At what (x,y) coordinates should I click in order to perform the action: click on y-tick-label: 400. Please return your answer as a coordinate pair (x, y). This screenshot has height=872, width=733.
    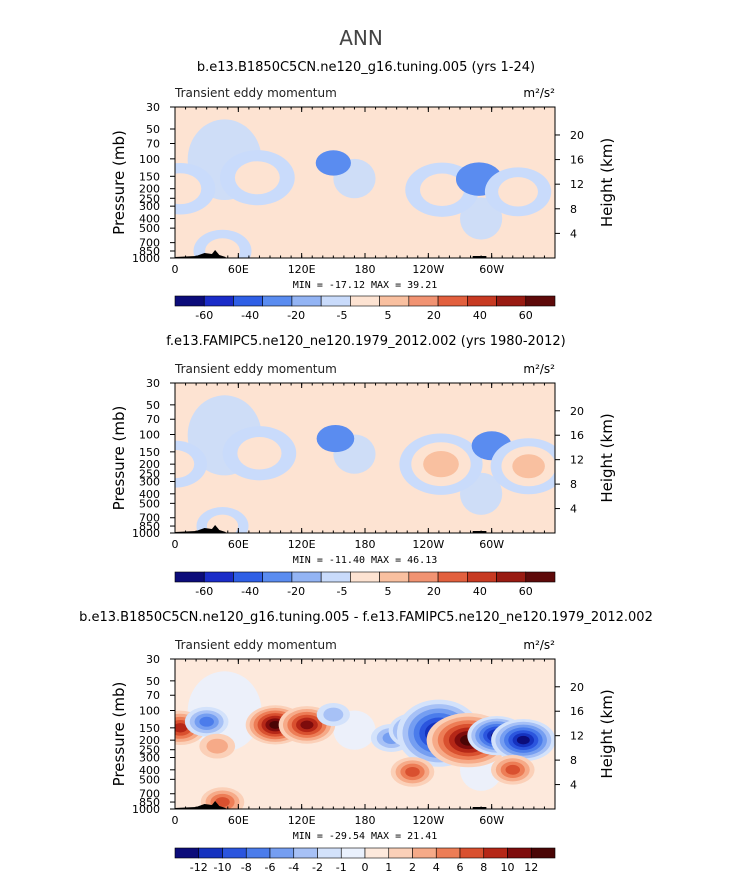
    Looking at the image, I should click on (149, 219).